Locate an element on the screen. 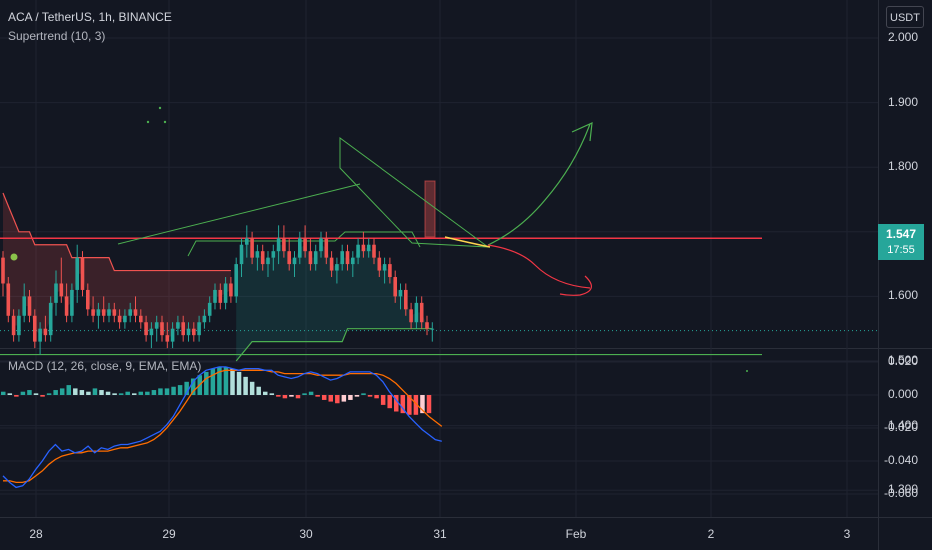 The width and height of the screenshot is (932, 550). time-tick-label: 3 is located at coordinates (847, 534).